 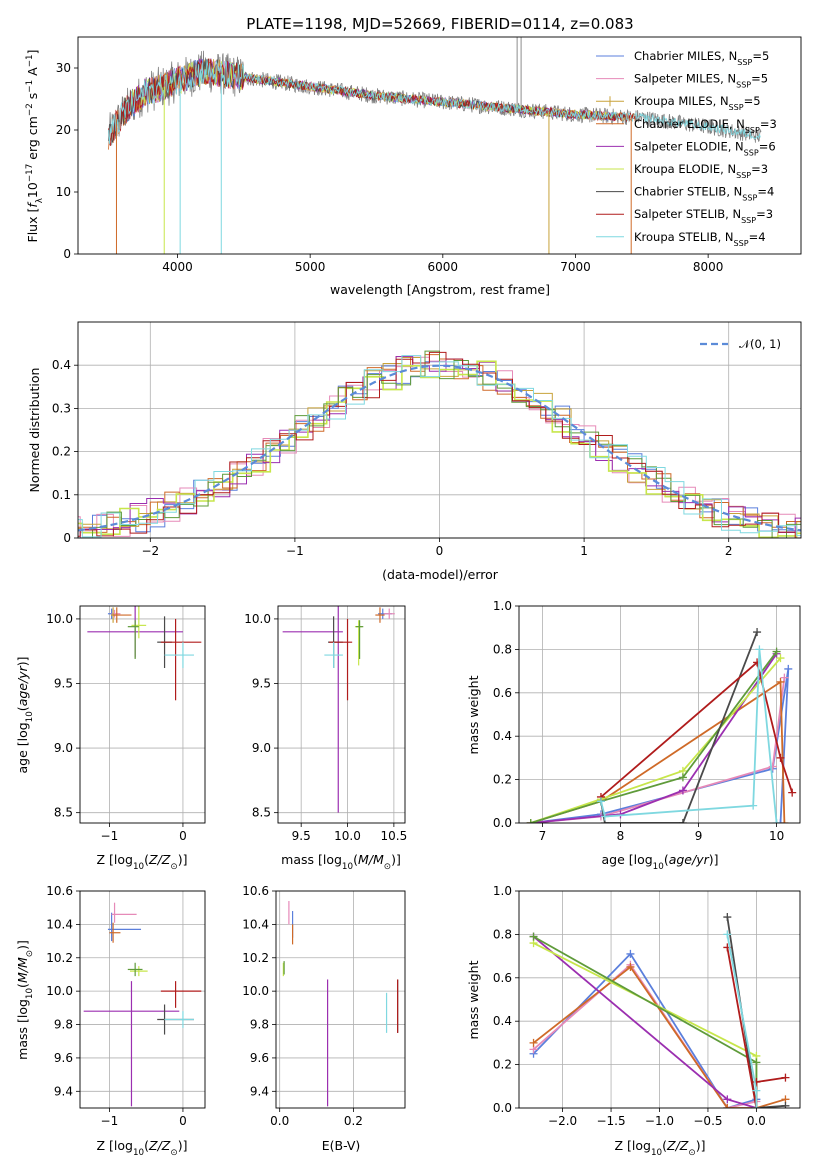 What do you see at coordinates (63, 748) in the screenshot?
I see `y-tick-label: 9.0` at bounding box center [63, 748].